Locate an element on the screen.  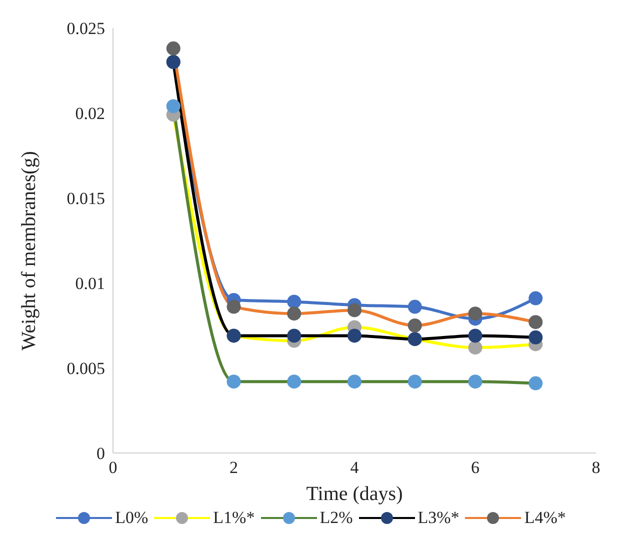
legend-label: L0% is located at coordinates (131, 518).